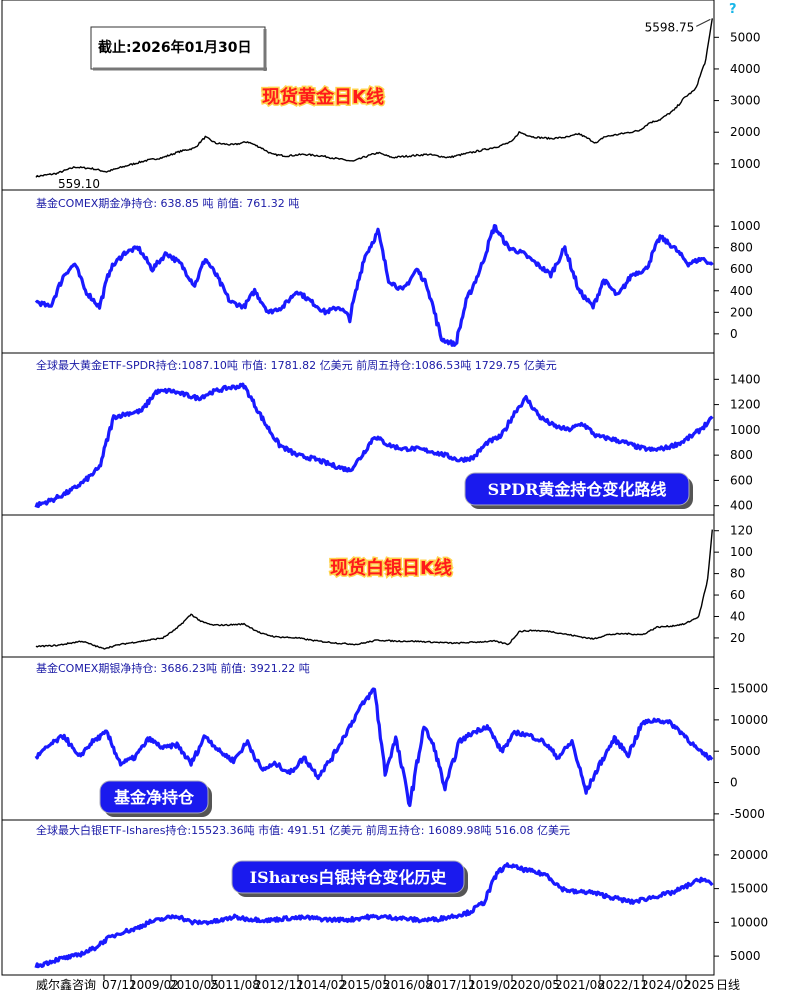 This screenshot has width=802, height=990. What do you see at coordinates (391, 568) in the screenshot?
I see `panel-annotation: 现货白银日K线` at bounding box center [391, 568].